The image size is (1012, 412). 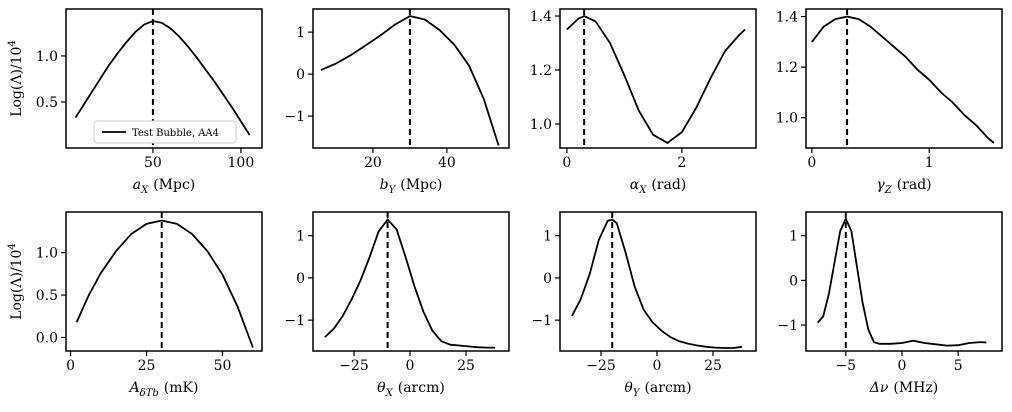 What do you see at coordinates (175, 133) in the screenshot?
I see `legend-label: Test Bubble, AA4` at bounding box center [175, 133].